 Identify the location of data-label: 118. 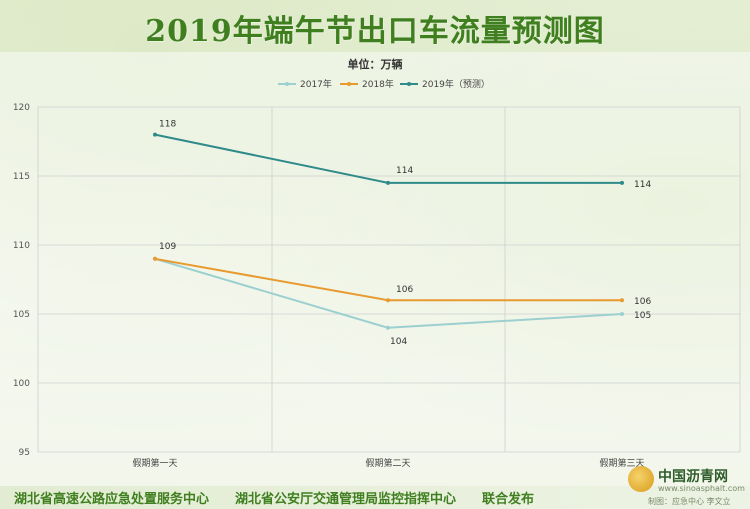
(167, 125).